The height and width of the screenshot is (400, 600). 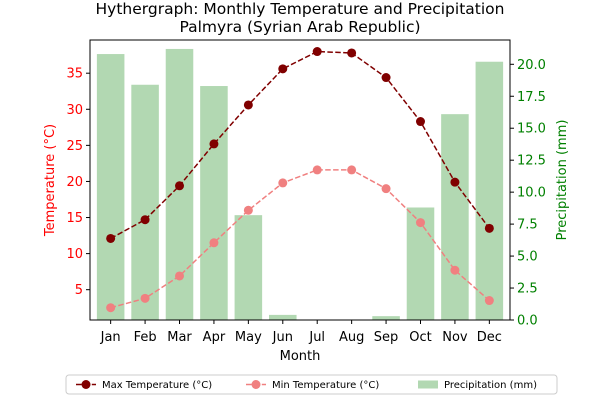 What do you see at coordinates (283, 69) in the screenshot?
I see `max-temp-point-jun` at bounding box center [283, 69].